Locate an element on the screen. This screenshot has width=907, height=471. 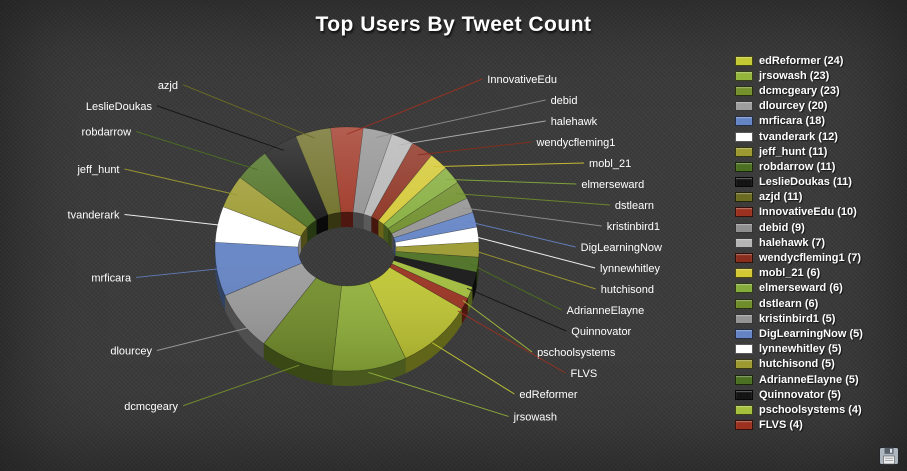
slice-label-dcmcgeary: dcmcgeary is located at coordinates (151, 407).